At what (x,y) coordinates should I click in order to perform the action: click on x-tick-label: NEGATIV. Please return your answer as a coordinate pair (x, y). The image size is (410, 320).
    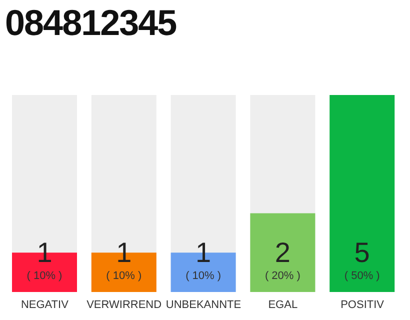
    Looking at the image, I should click on (45, 304).